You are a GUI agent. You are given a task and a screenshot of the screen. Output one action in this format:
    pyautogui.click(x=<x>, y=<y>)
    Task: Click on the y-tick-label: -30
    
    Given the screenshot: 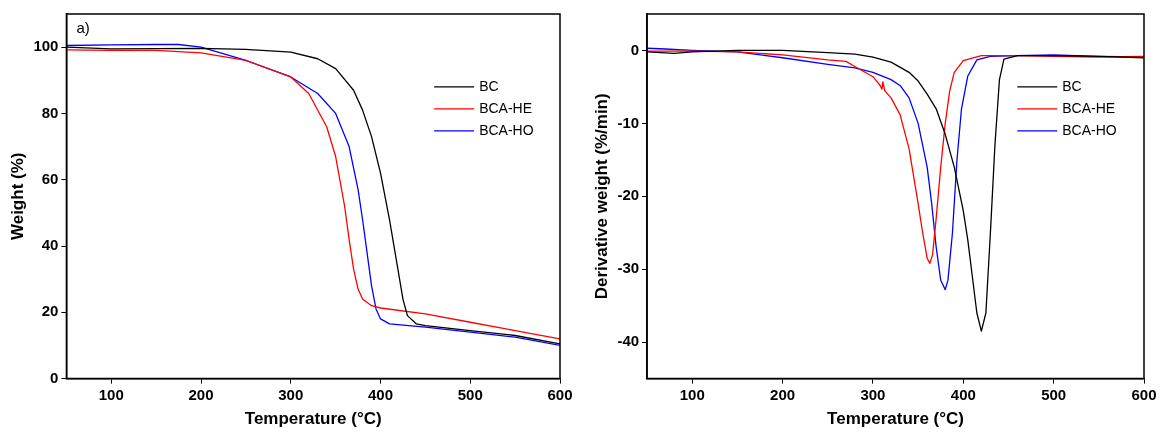 What is the action you would take?
    pyautogui.click(x=628, y=268)
    